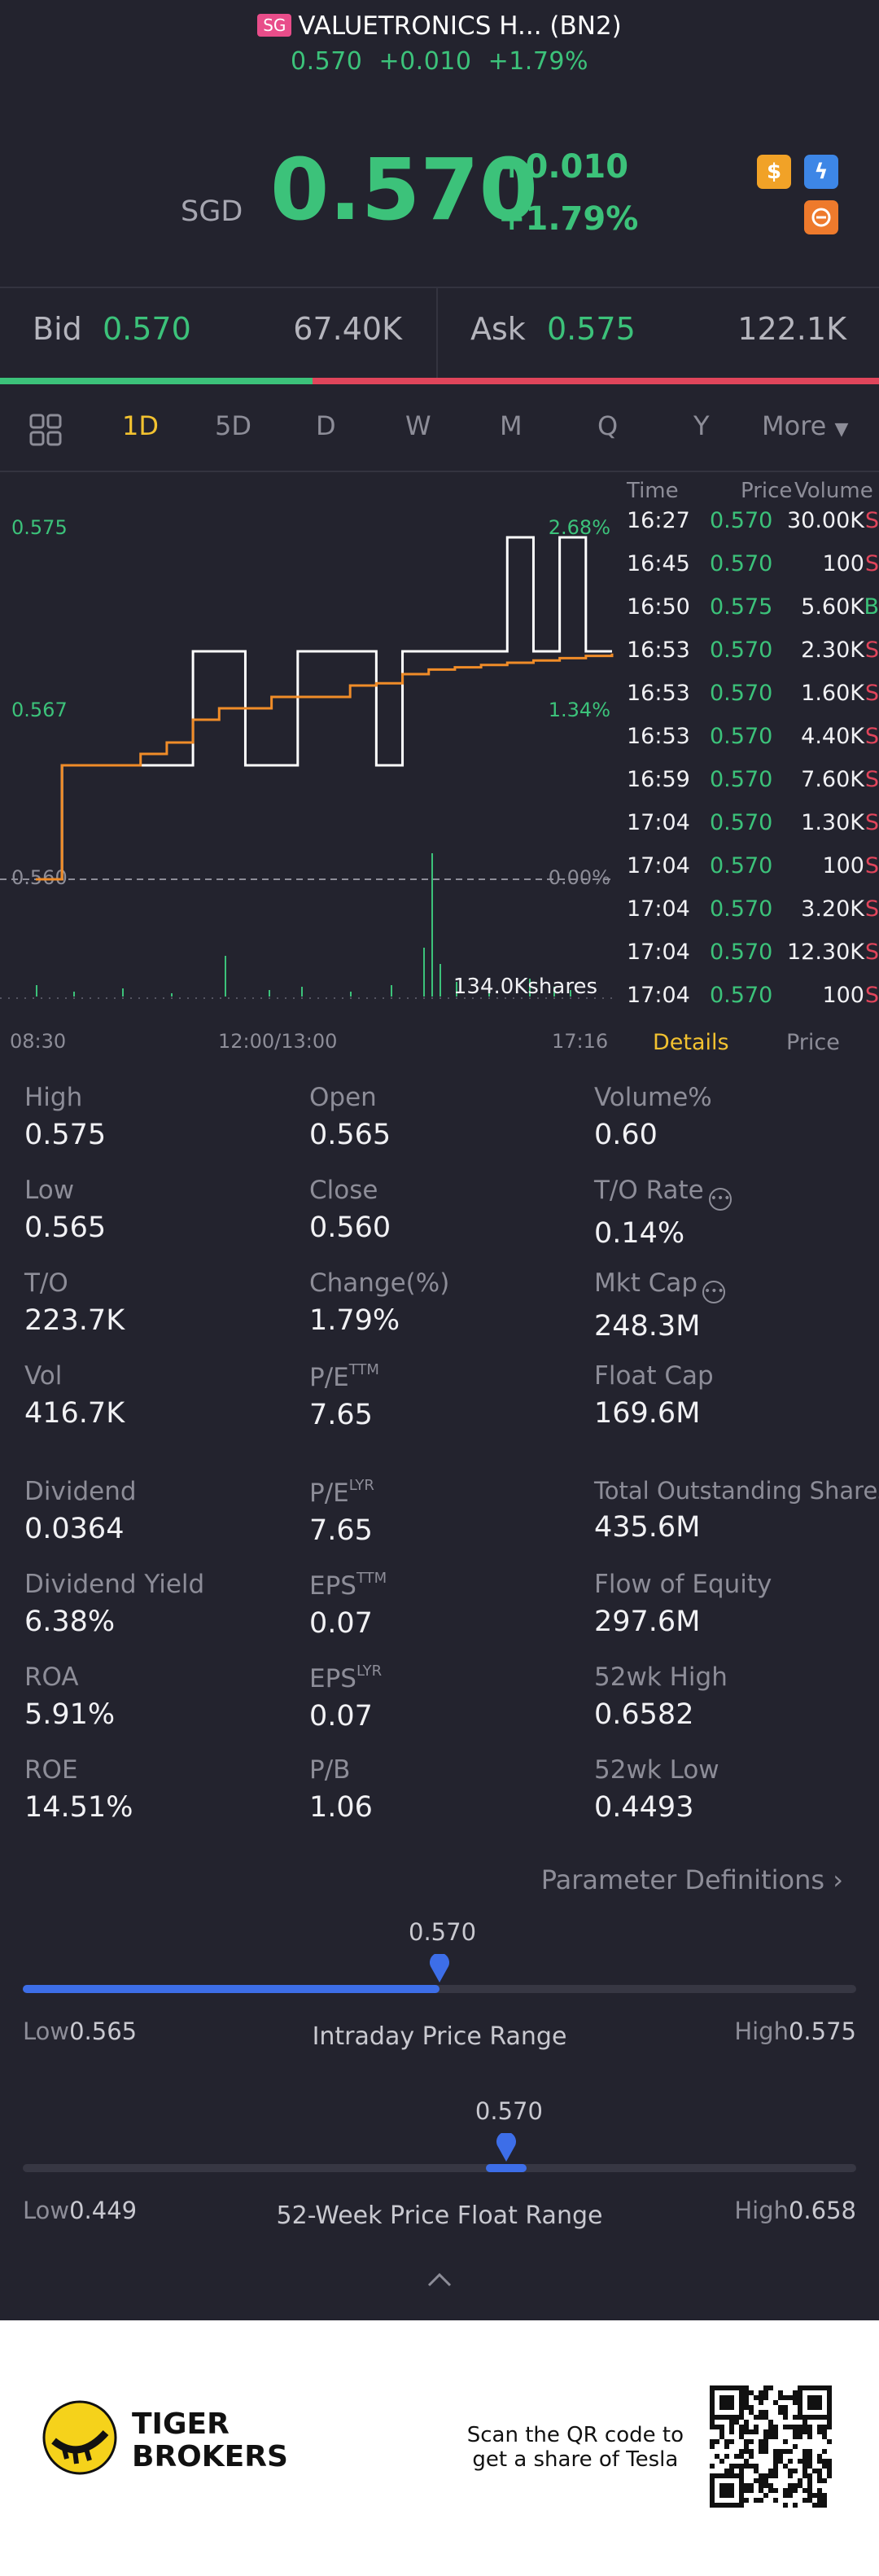 This screenshot has height=2576, width=879. I want to click on tab-details: Details, so click(691, 1042).